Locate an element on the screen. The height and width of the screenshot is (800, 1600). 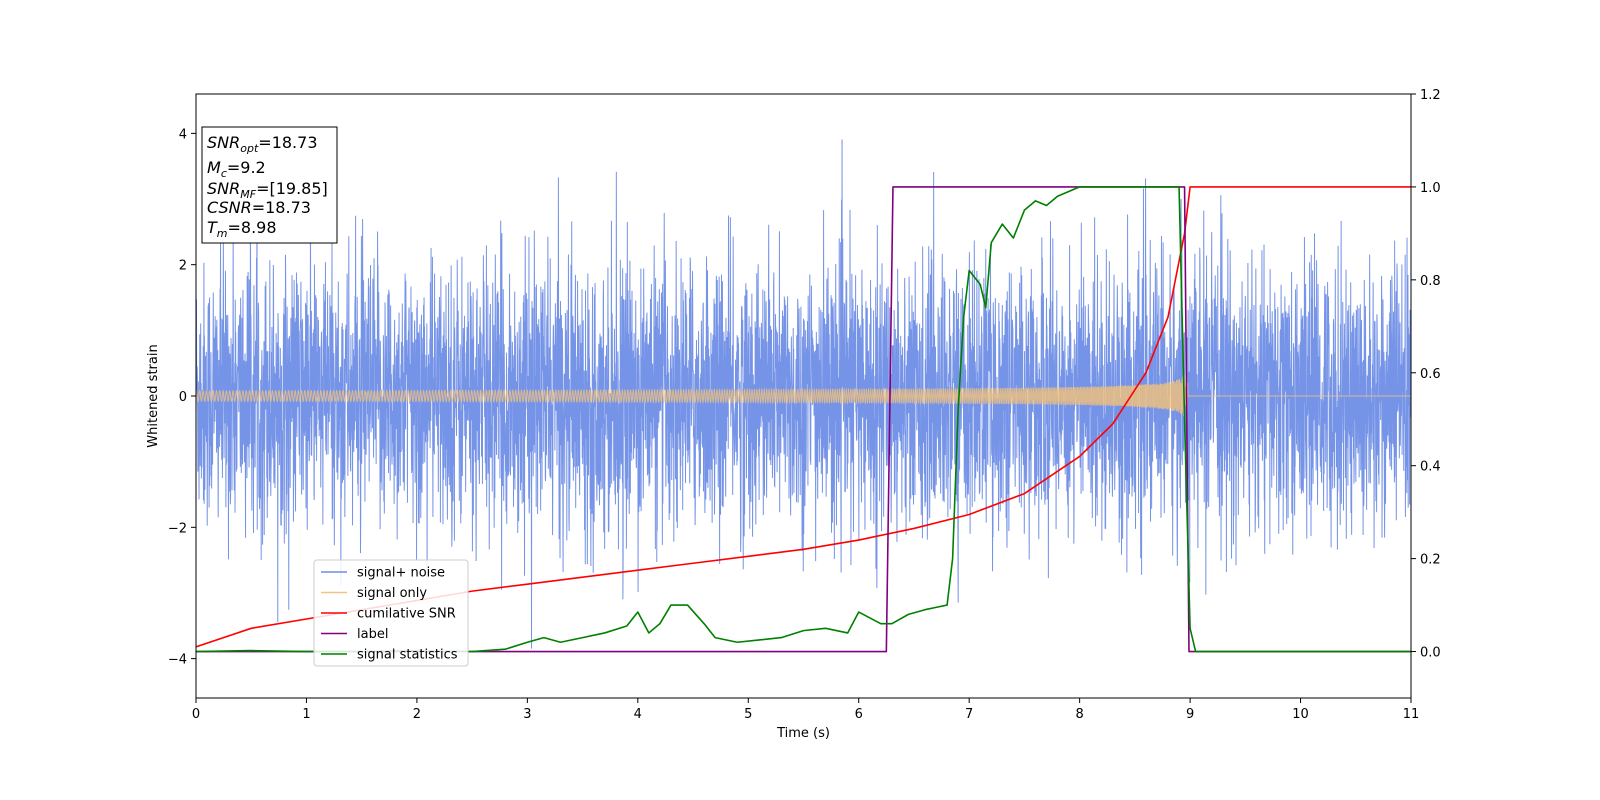
x-axis: 0 1 2 3 4 5 6 7 8 9 10 11 is located at coordinates (805, 710).